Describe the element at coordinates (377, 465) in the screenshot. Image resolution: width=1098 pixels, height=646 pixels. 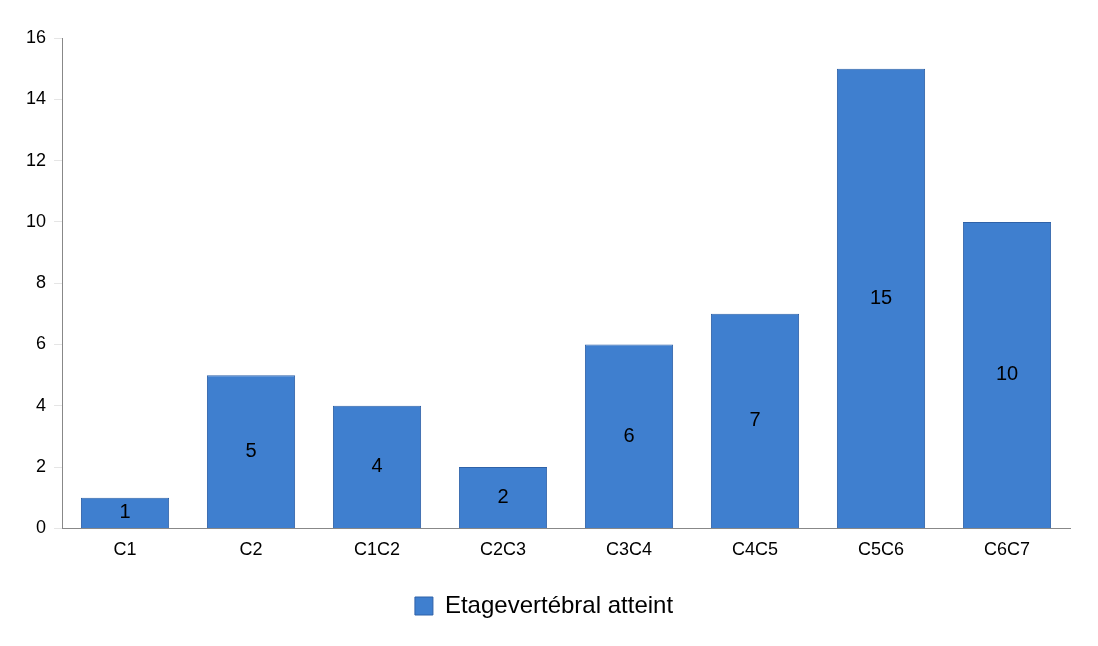
I see `data-label: 4` at that location.